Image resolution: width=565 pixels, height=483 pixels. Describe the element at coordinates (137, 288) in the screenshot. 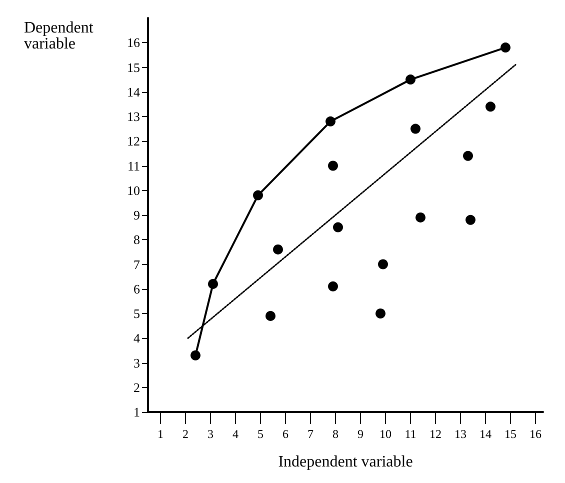

I see `y-tick-label: 6` at that location.